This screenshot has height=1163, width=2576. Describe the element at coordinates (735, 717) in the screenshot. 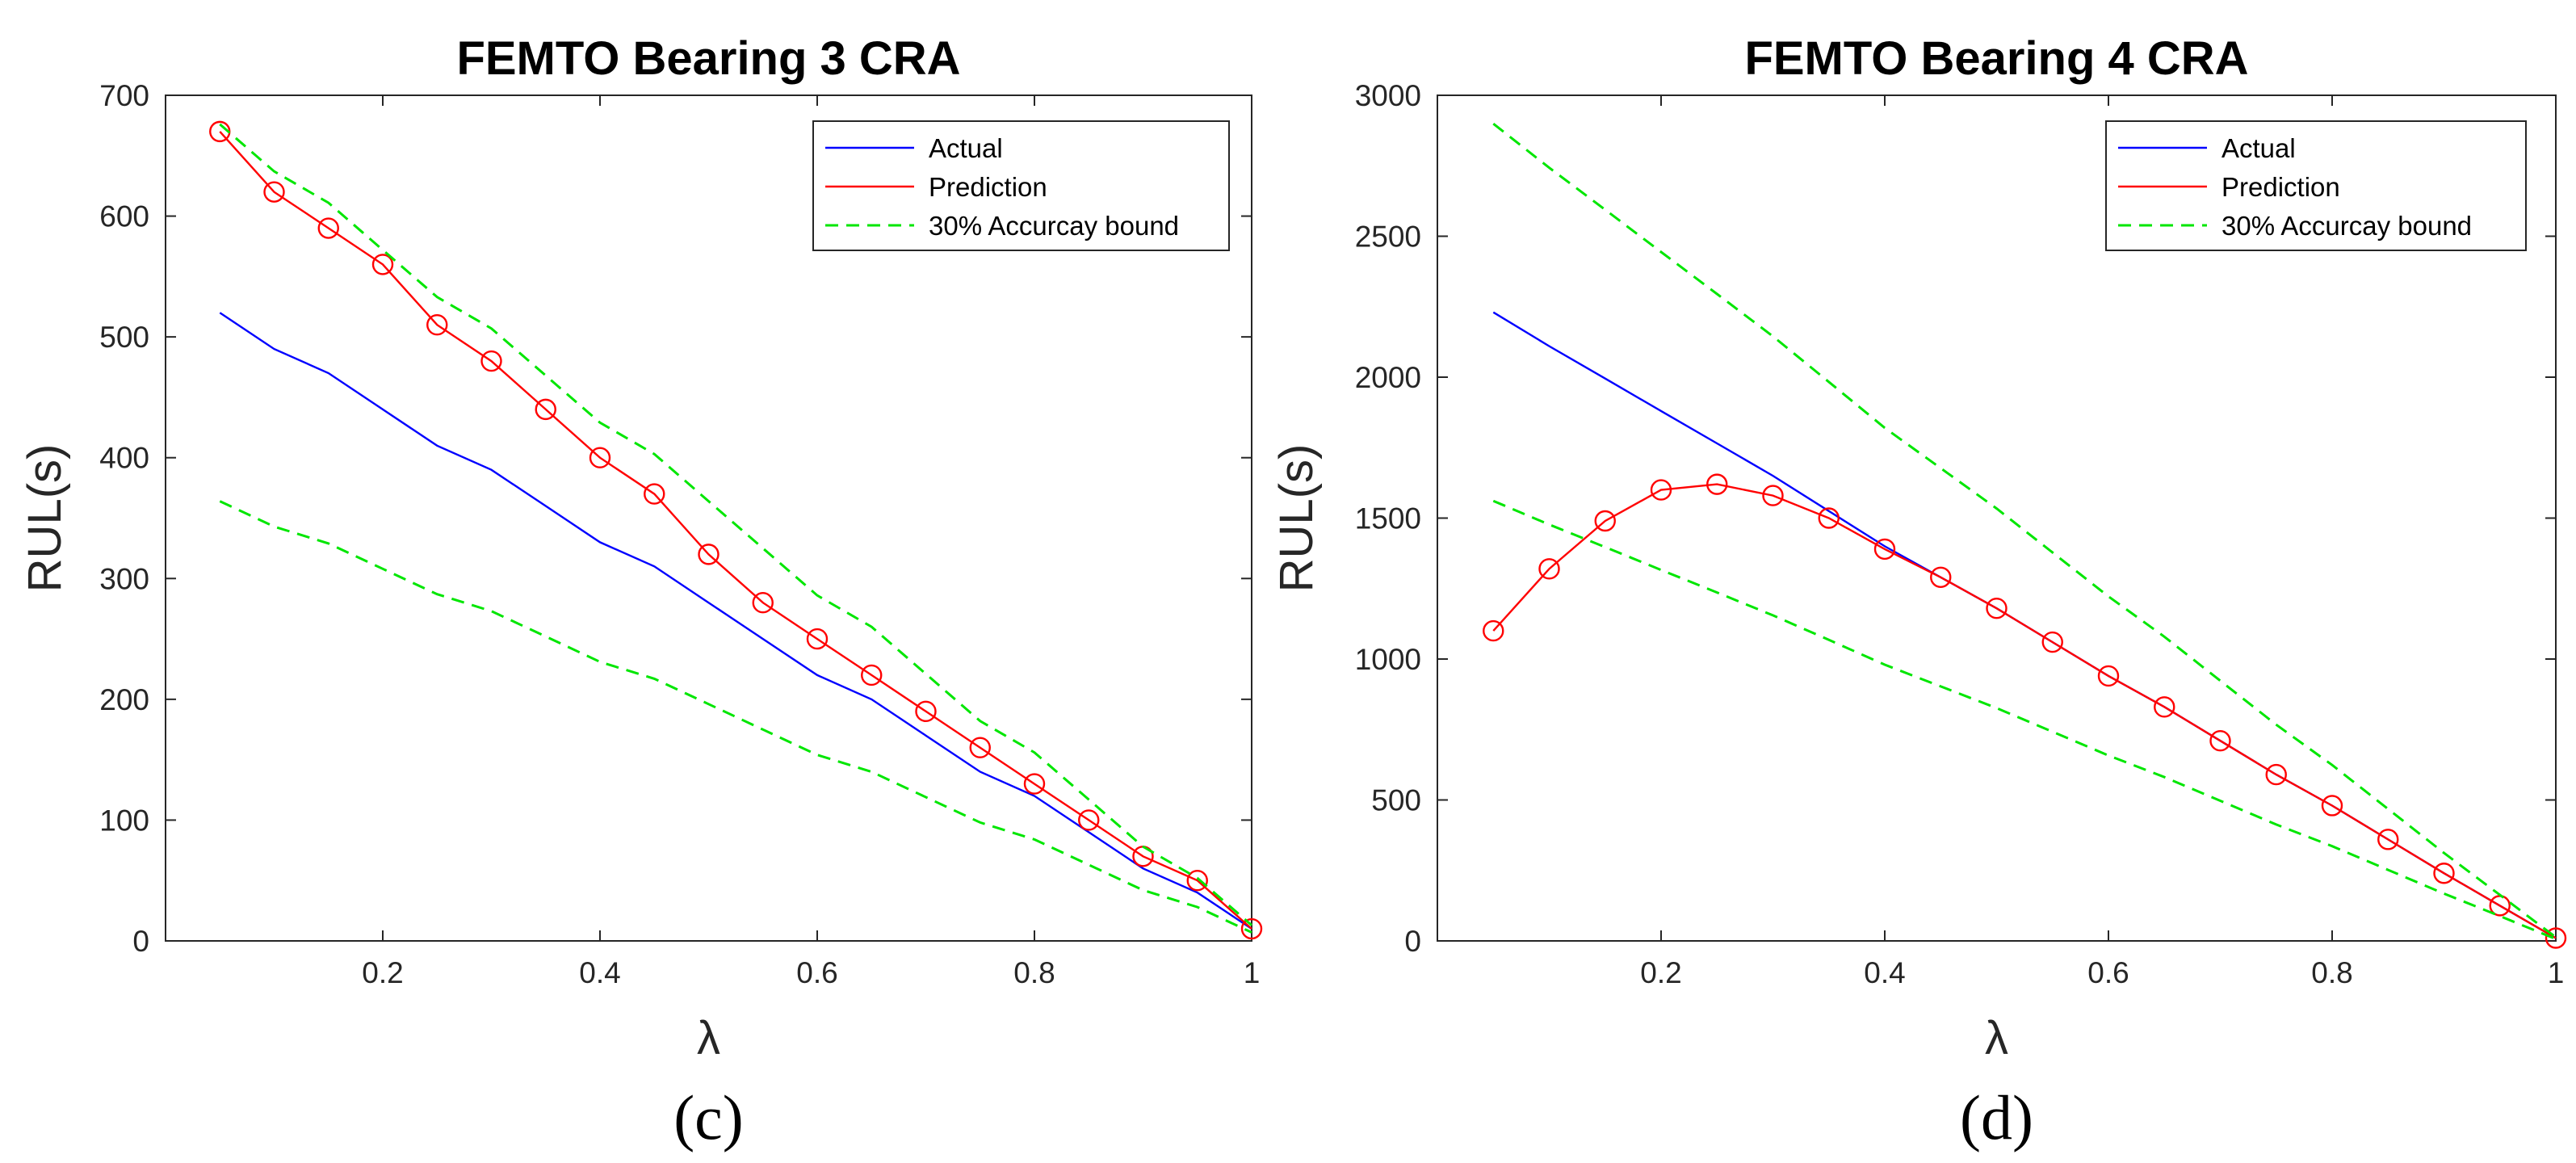

I see `series-line-lower-bound` at that location.